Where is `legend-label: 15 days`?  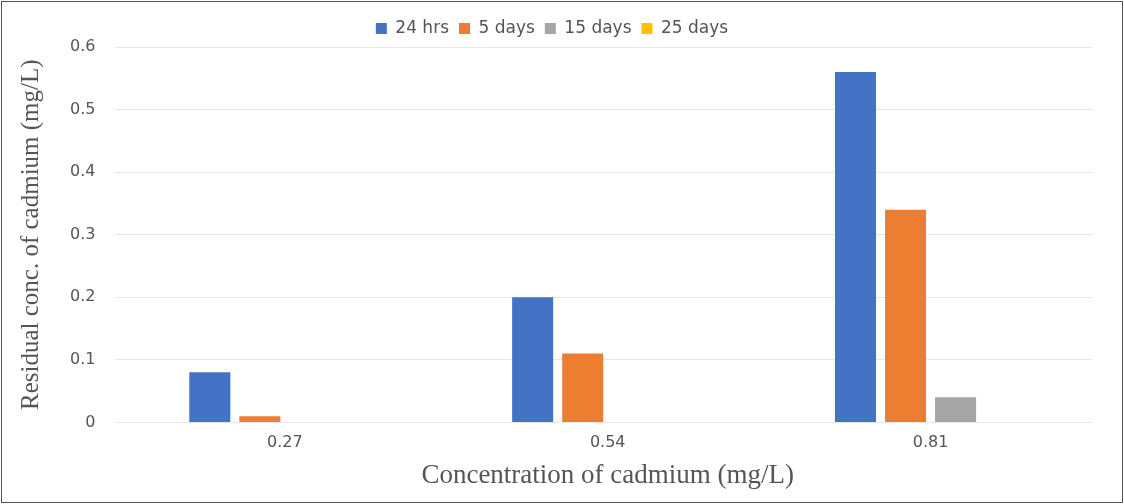
legend-label: 15 days is located at coordinates (598, 26).